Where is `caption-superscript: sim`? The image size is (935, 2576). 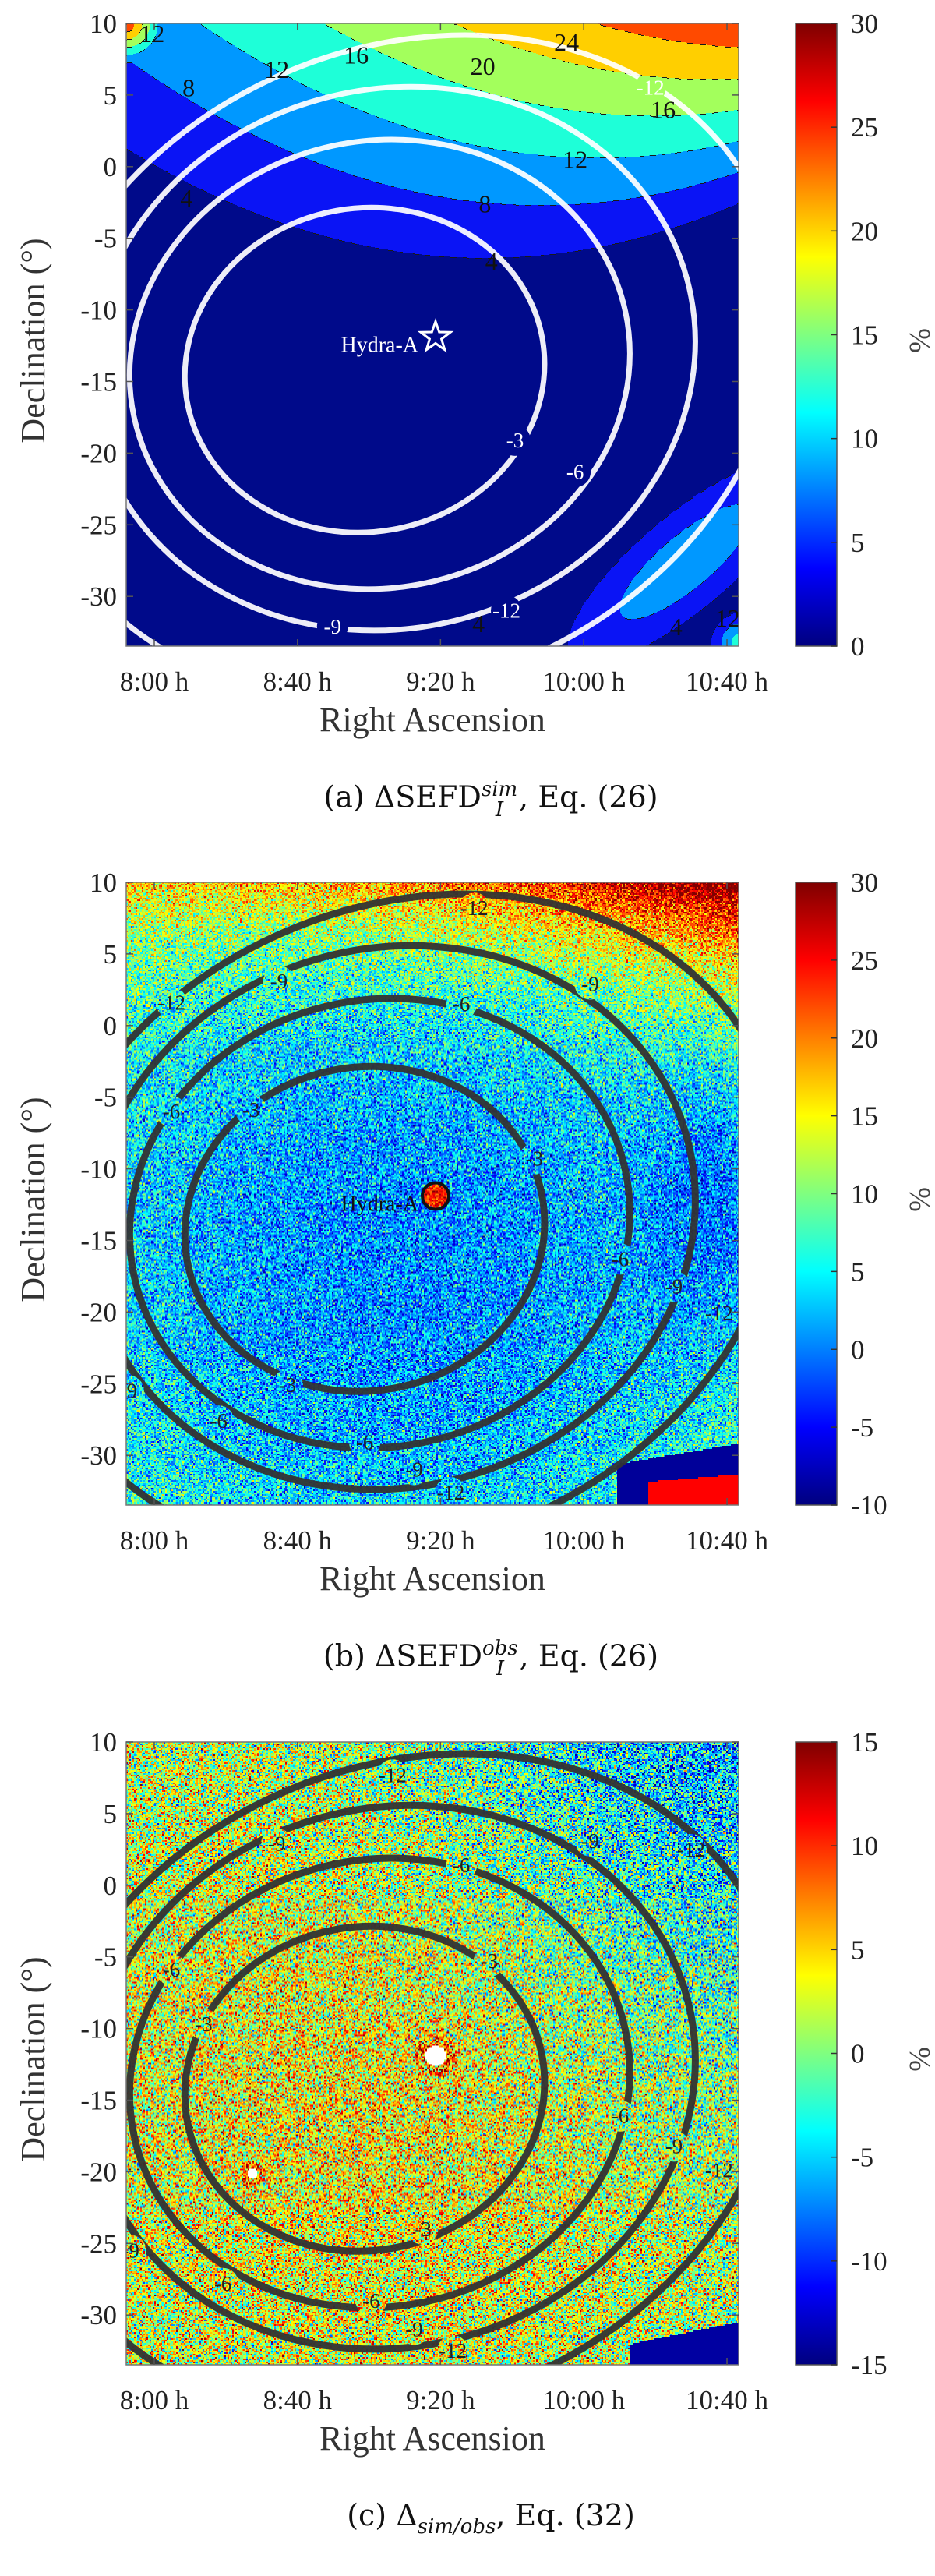
caption-superscript: sim is located at coordinates (500, 789).